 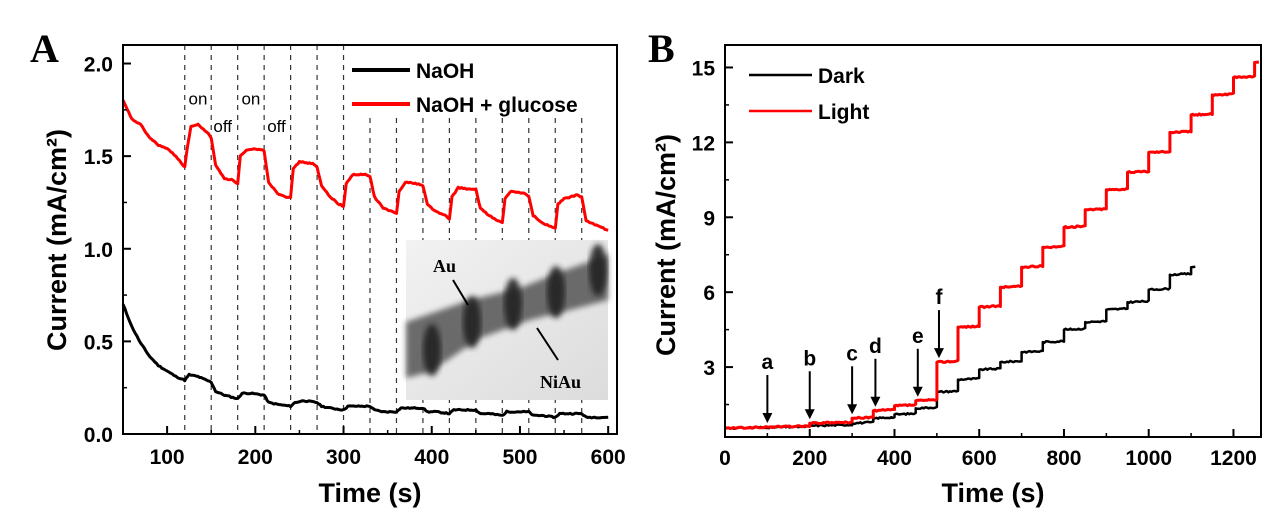 I want to click on arrow-f-head, so click(x=938, y=353).